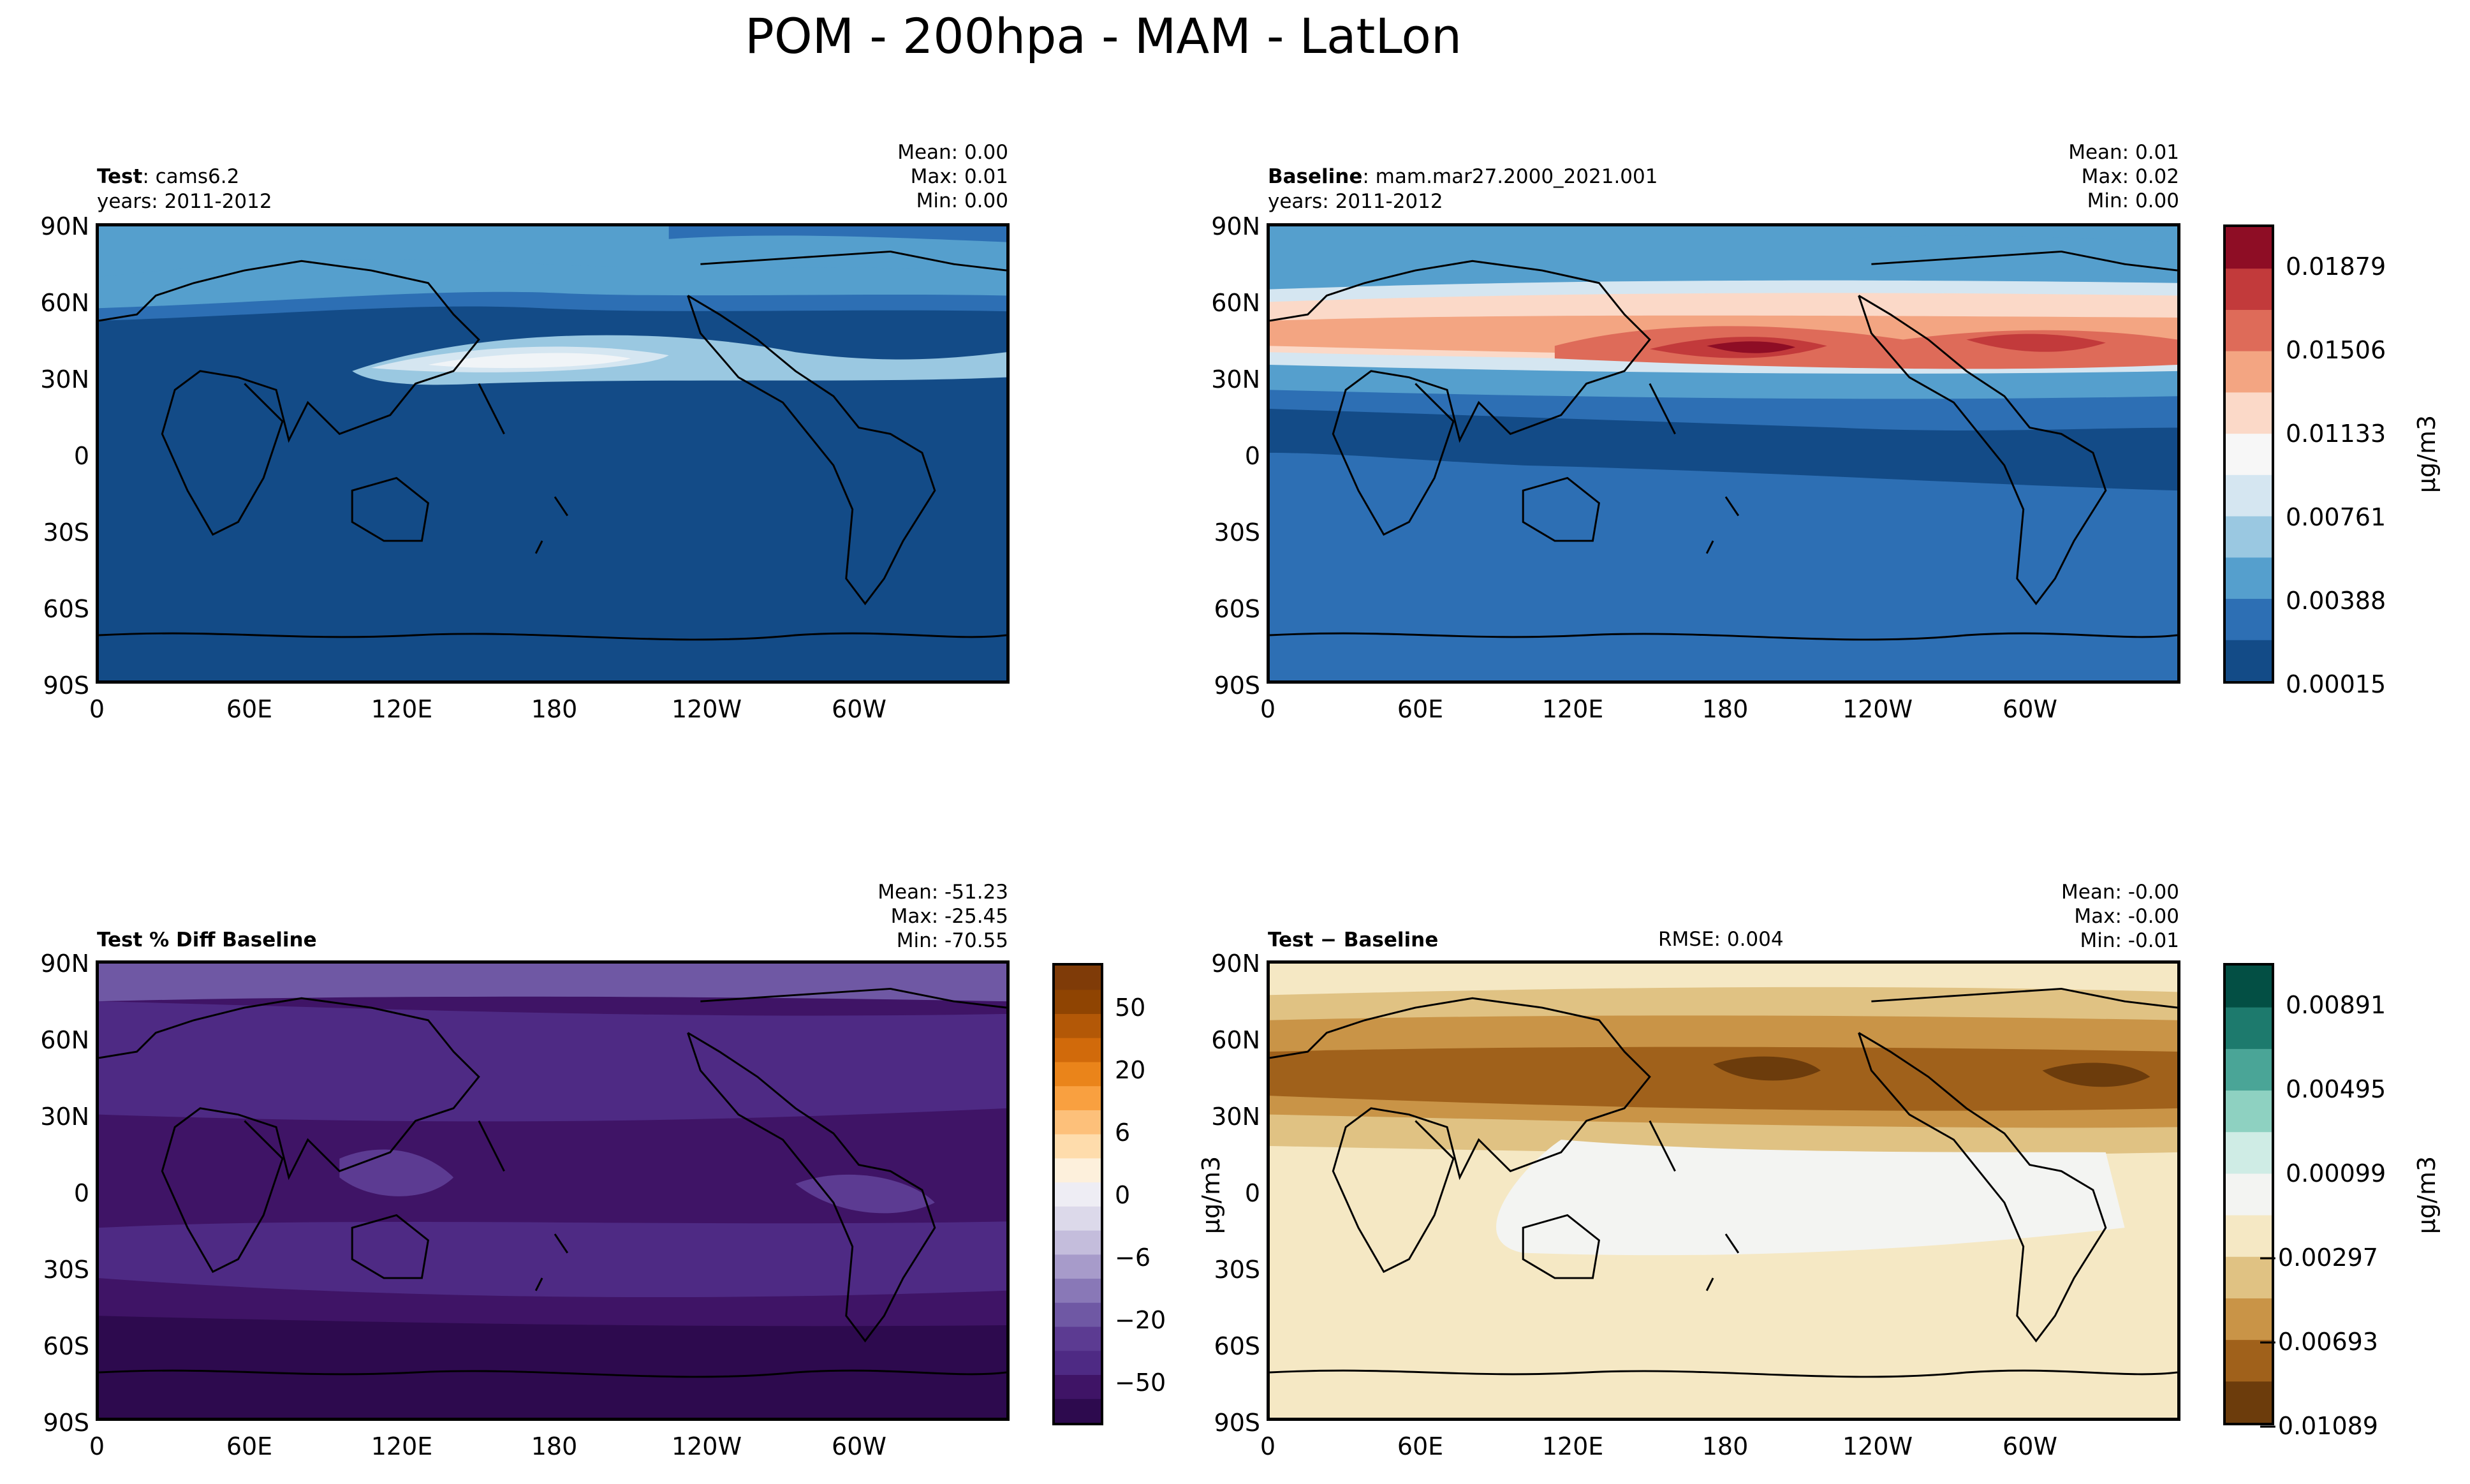  I want to click on diff-header: Test − Baseline, so click(1353, 940).